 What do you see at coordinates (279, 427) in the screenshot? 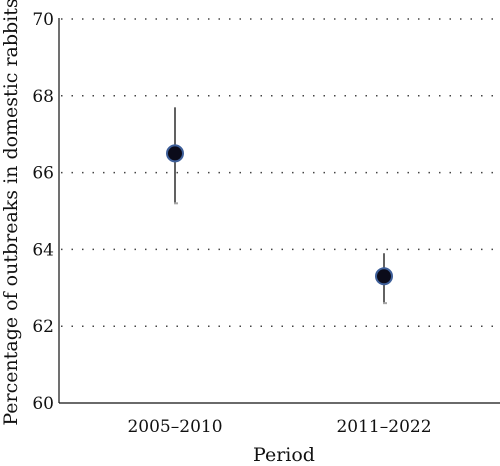
I see `x-tick-labels: 2005–2010 2011–2022` at bounding box center [279, 427].